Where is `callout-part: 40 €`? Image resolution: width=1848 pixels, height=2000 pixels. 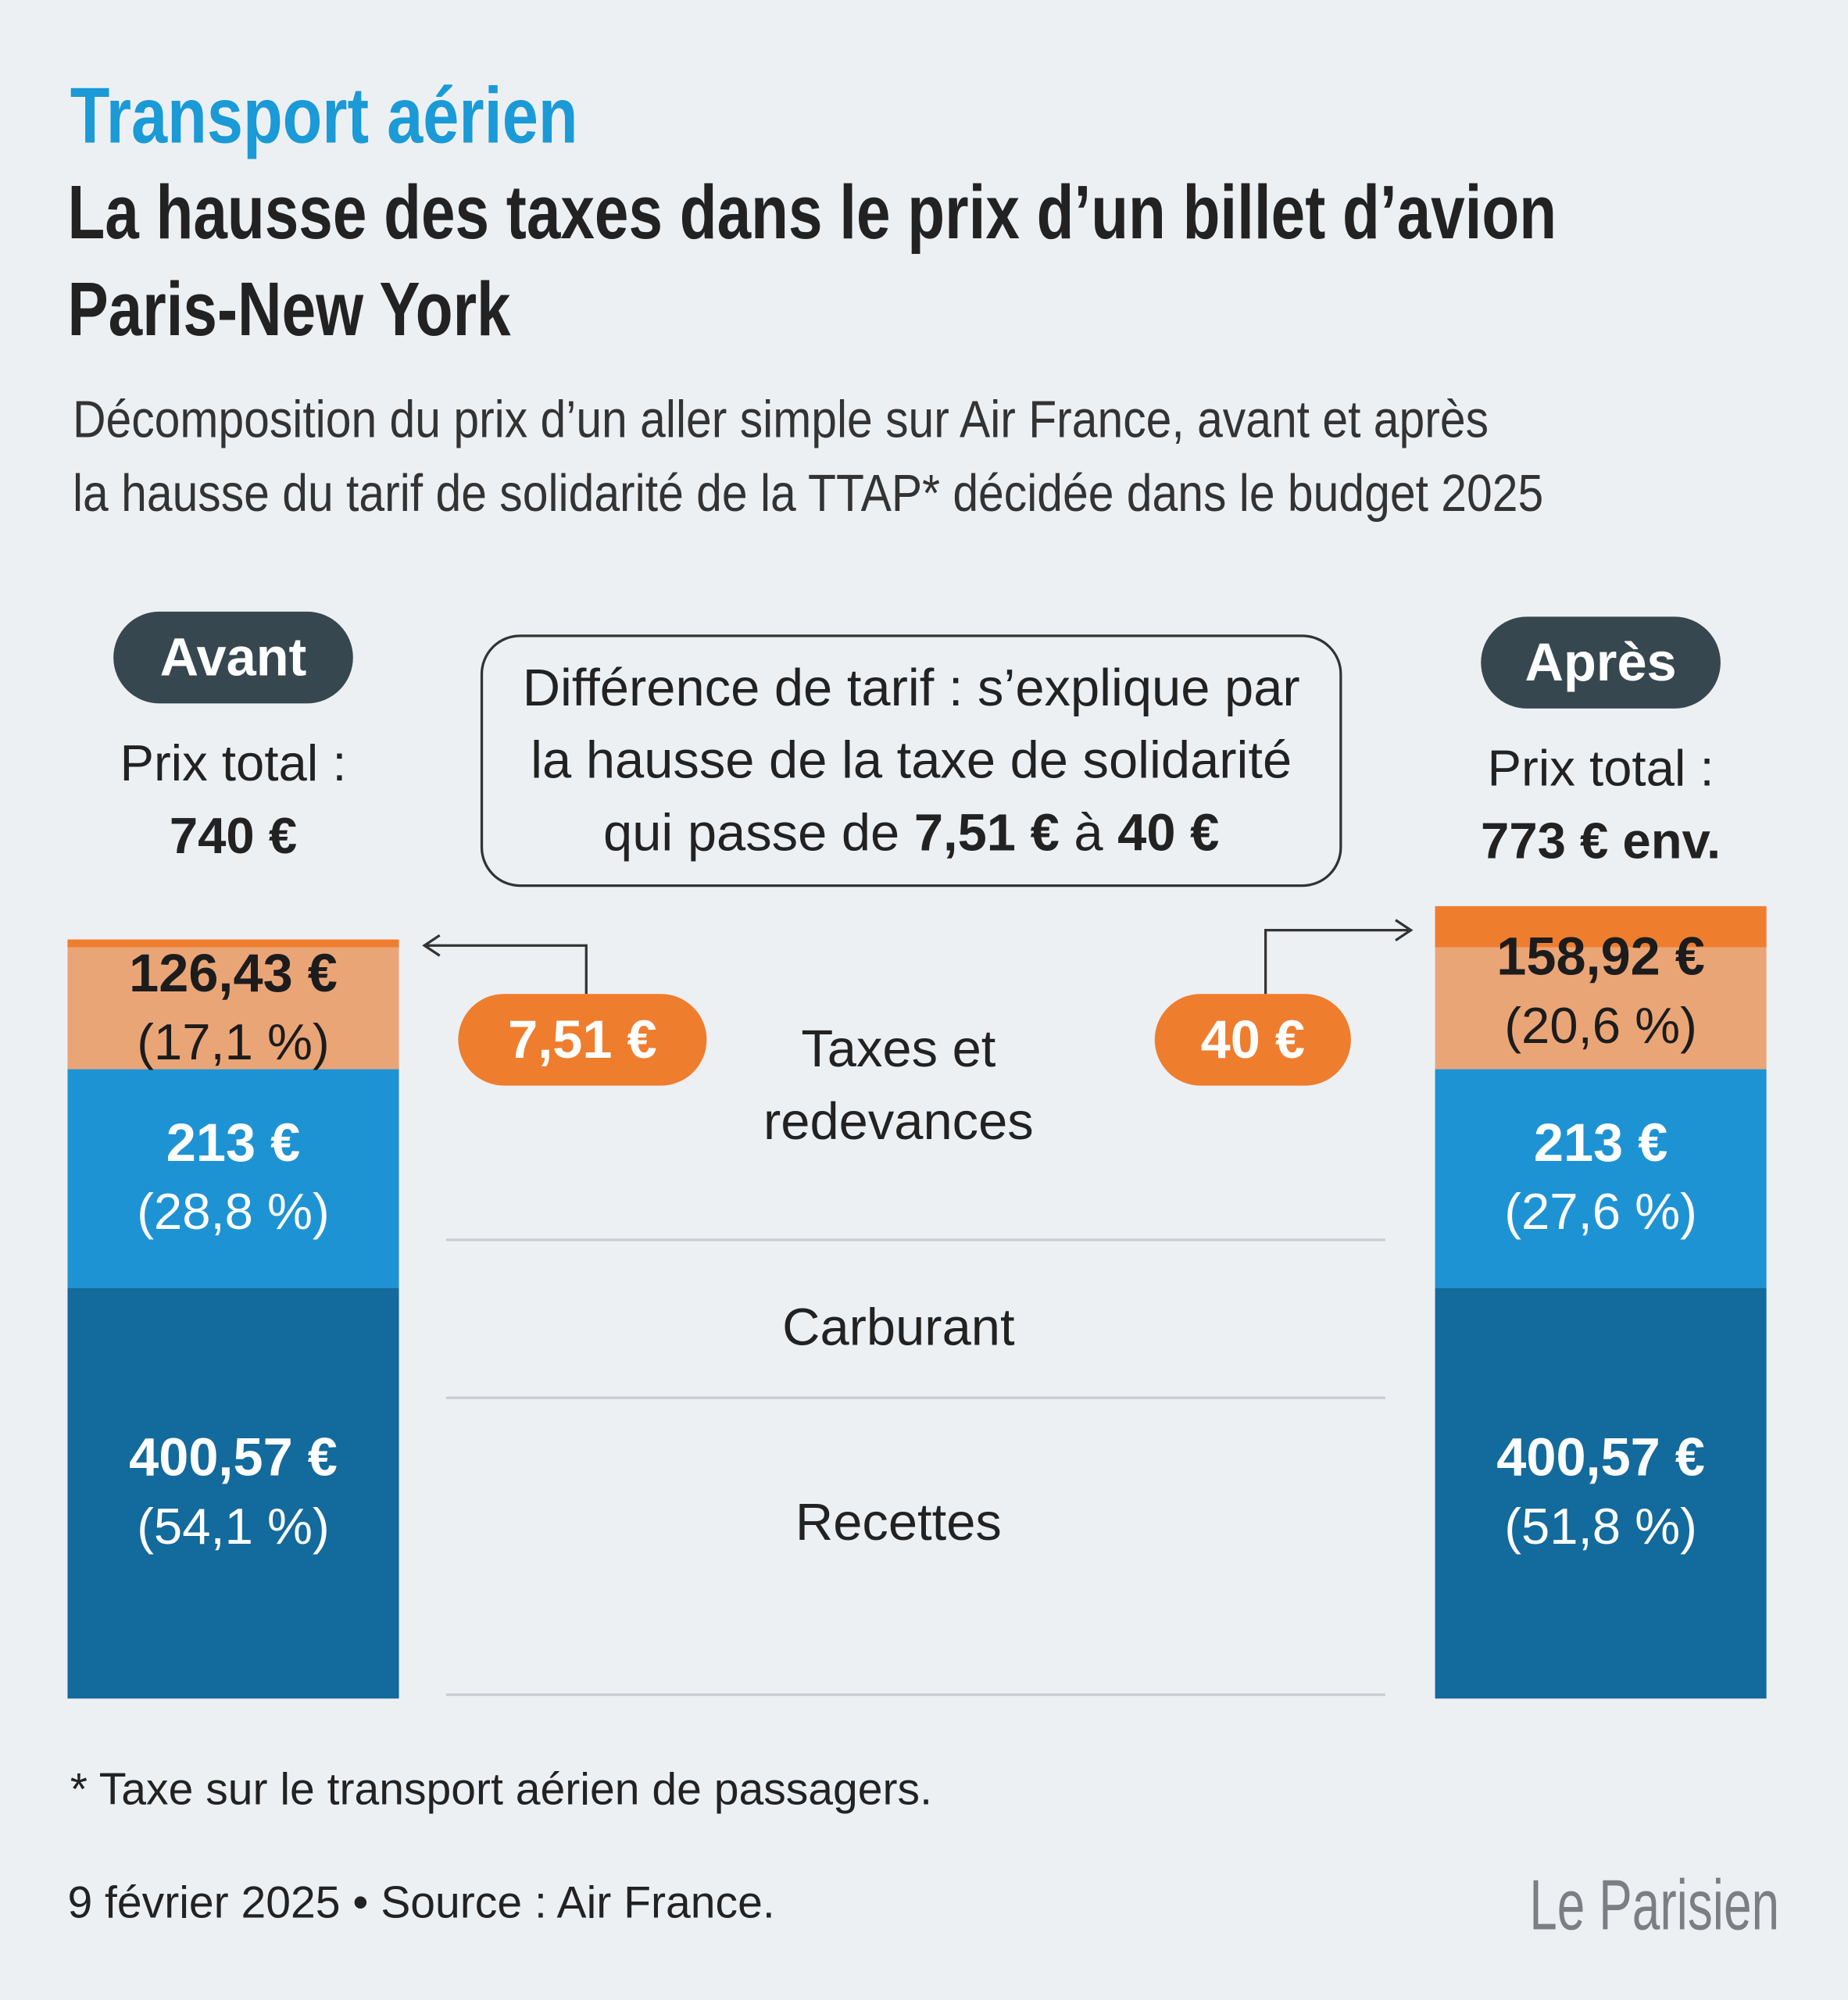
callout-part: 40 € is located at coordinates (1168, 832).